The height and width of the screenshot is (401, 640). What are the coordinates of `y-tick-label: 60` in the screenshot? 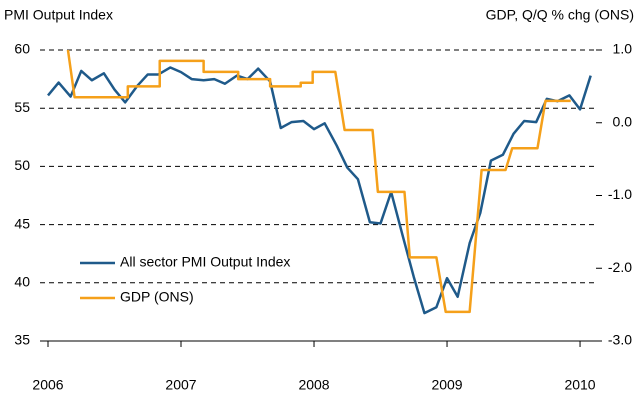 It's located at (22, 49).